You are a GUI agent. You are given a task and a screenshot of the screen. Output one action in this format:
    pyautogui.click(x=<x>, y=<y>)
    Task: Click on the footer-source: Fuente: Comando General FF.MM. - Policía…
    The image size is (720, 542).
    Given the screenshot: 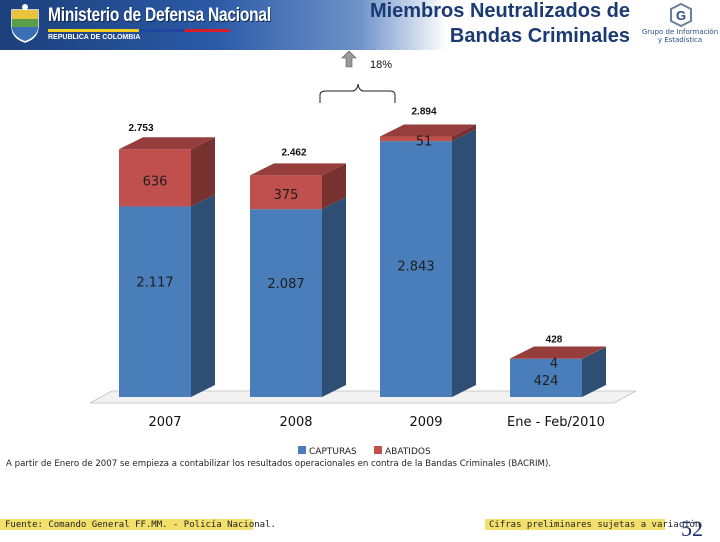 What is the action you would take?
    pyautogui.click(x=140, y=525)
    